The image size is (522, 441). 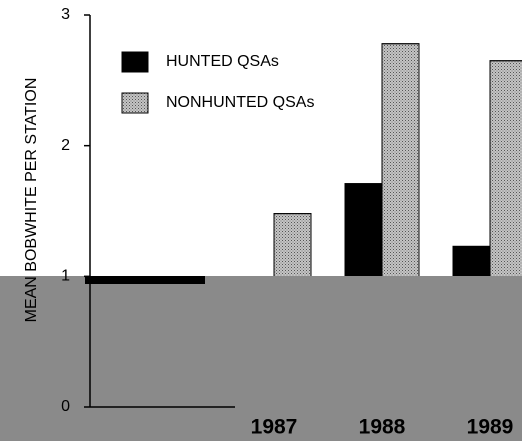 I want to click on y-tick-label: 1, so click(x=65, y=276).